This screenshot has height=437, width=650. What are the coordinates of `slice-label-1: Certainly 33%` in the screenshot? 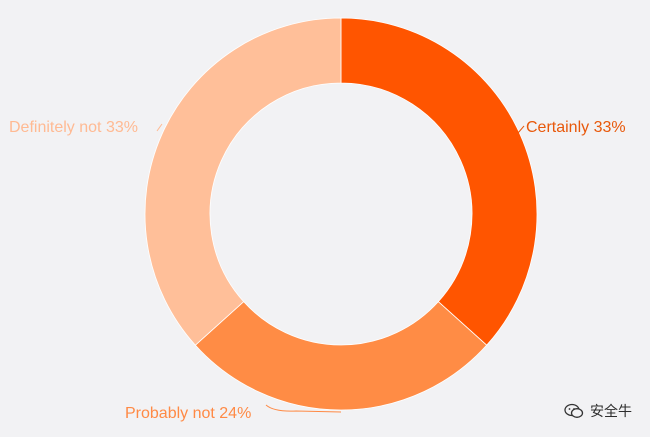 It's located at (576, 127).